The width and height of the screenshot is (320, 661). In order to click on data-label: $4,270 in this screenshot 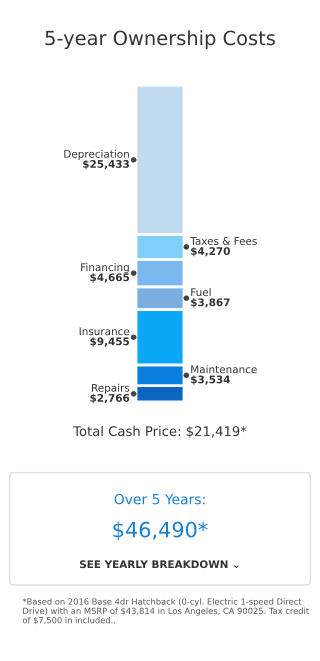, I will do `click(210, 251)`.